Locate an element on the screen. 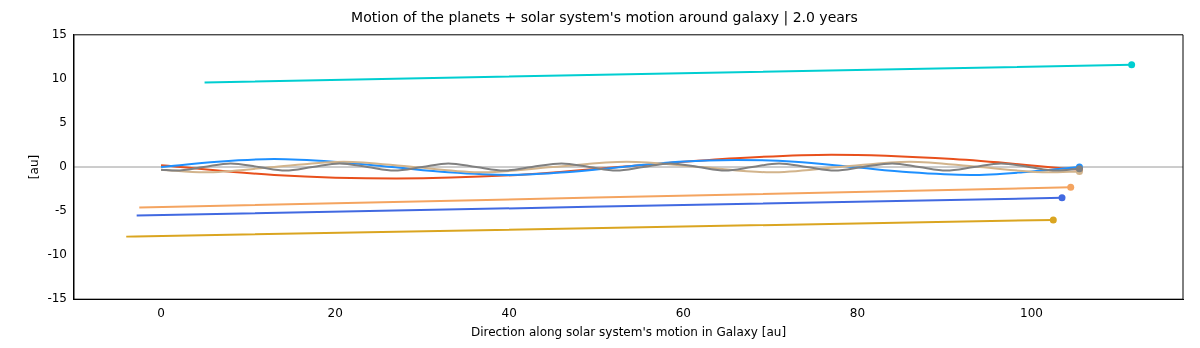  x-tick-label: 80 is located at coordinates (857, 312).